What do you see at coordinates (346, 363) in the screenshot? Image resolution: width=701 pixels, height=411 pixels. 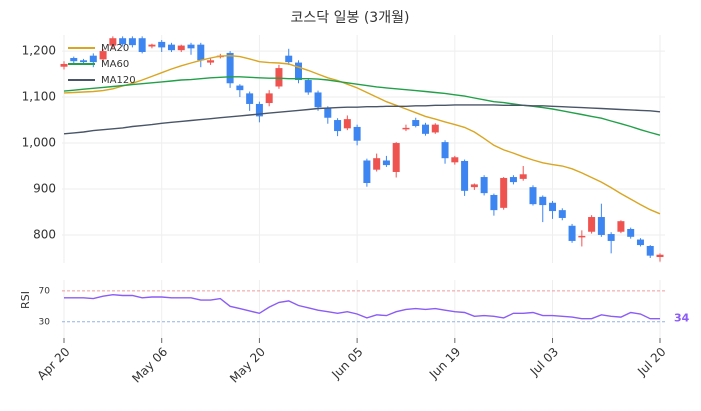 I see `x-tick-label: Jun 05` at bounding box center [346, 363].